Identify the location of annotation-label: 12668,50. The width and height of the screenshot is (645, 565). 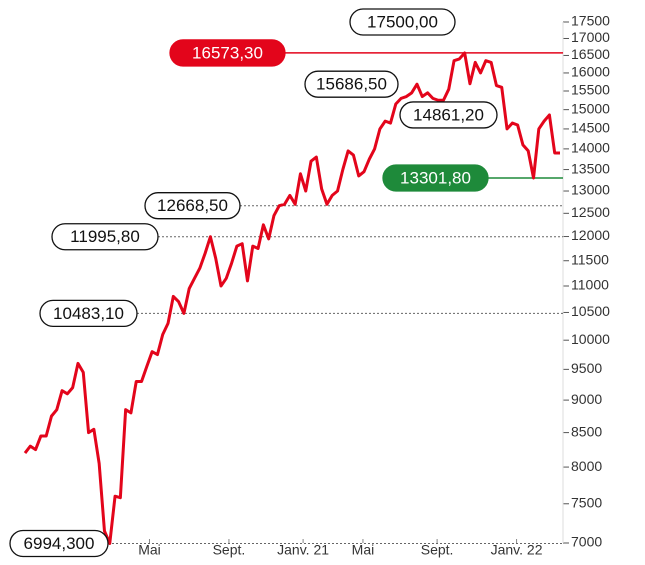
(192, 205).